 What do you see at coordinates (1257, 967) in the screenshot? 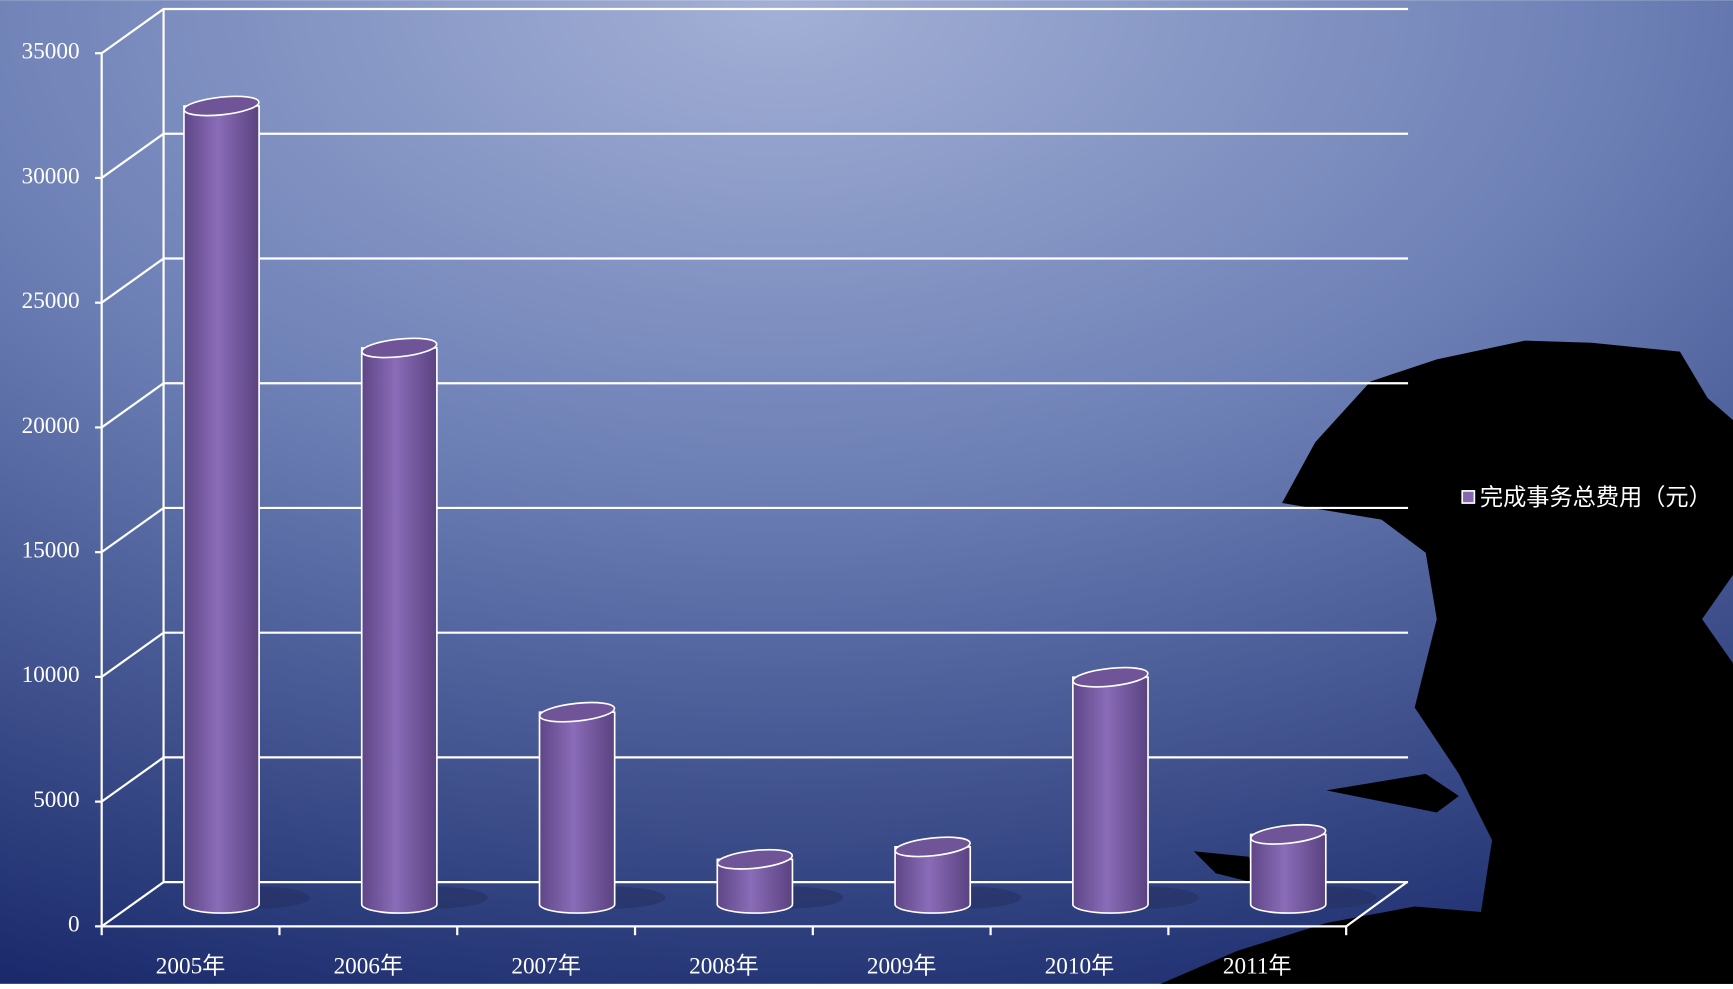
I see `x-tick-label: 2011年` at bounding box center [1257, 967].